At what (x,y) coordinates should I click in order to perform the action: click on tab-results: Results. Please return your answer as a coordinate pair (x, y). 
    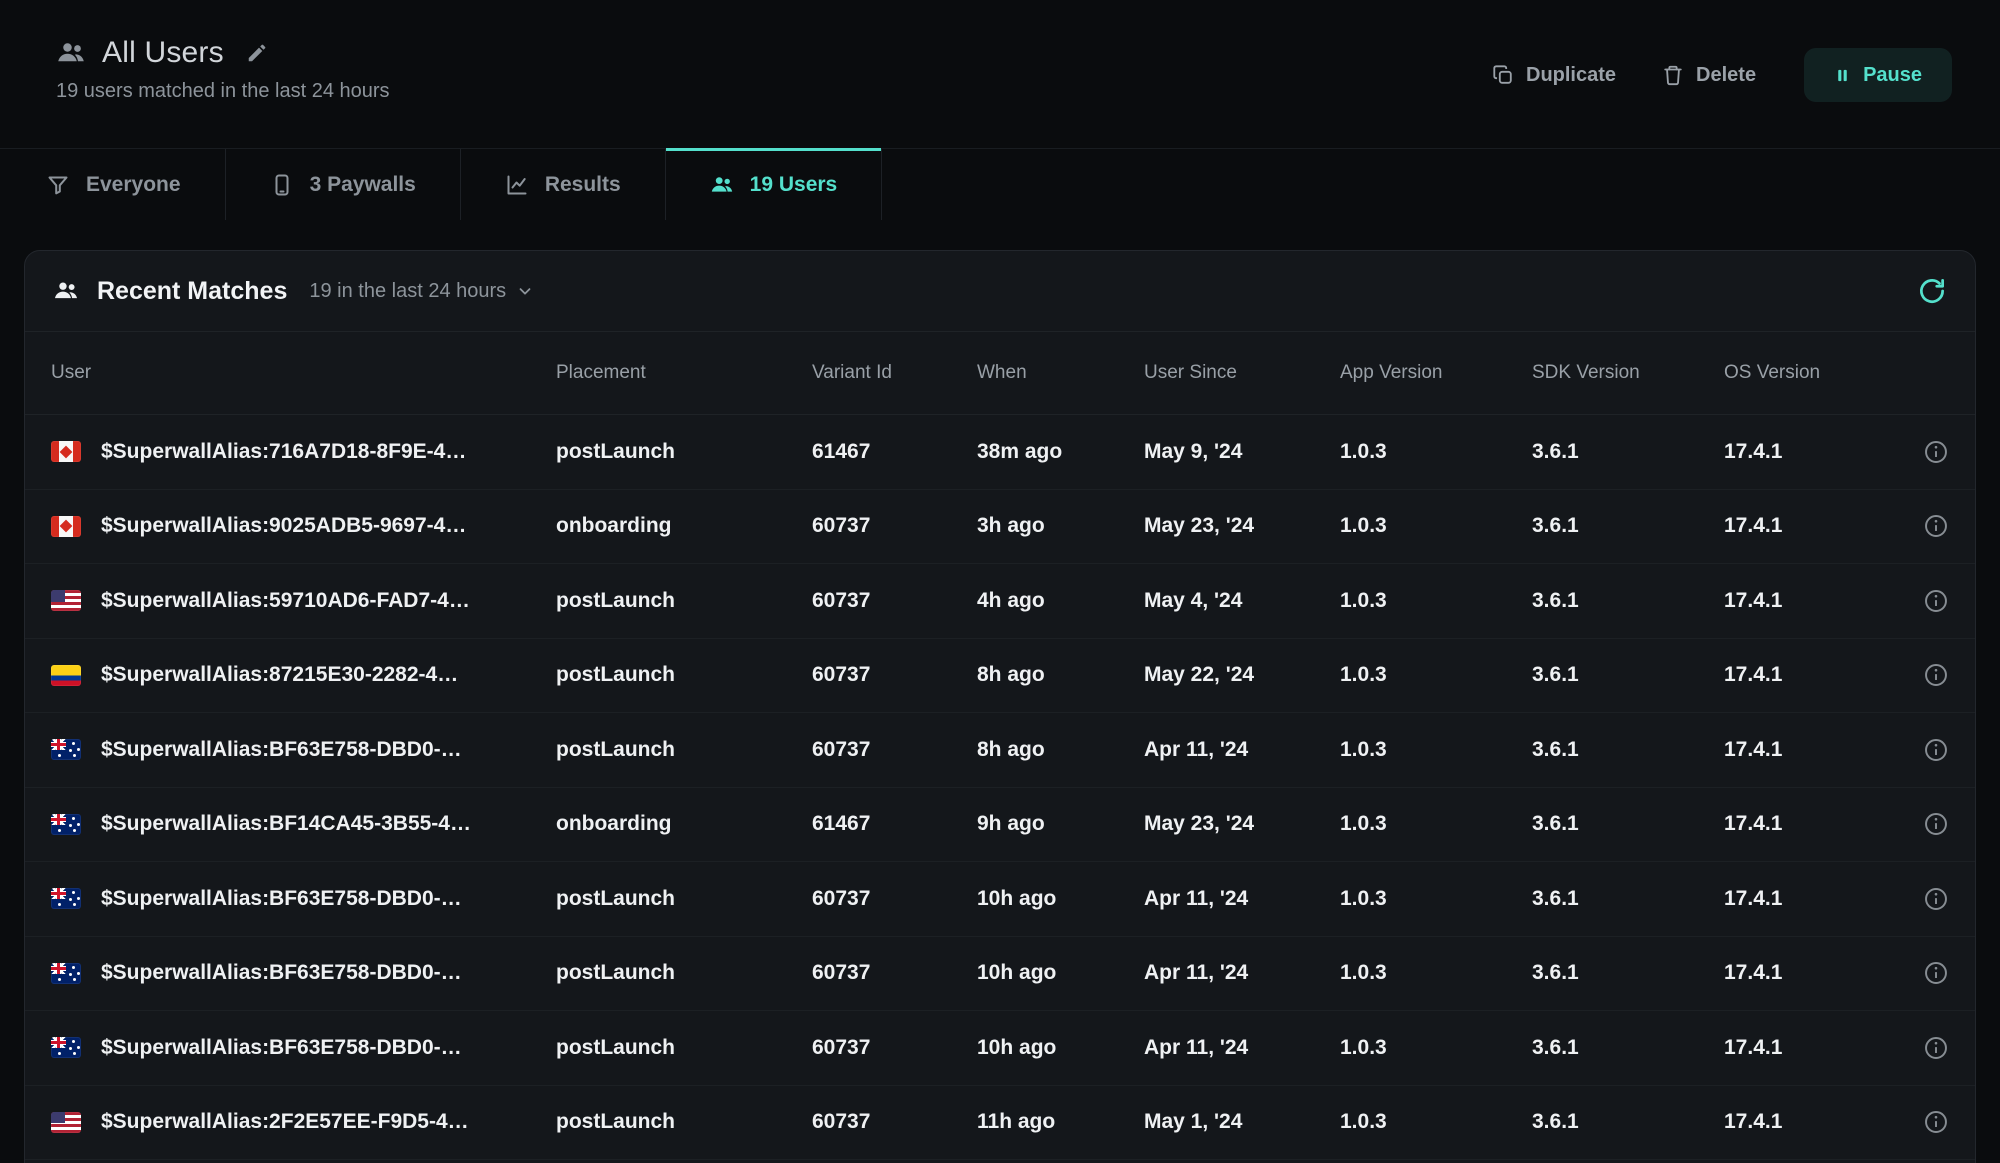
    Looking at the image, I should click on (563, 184).